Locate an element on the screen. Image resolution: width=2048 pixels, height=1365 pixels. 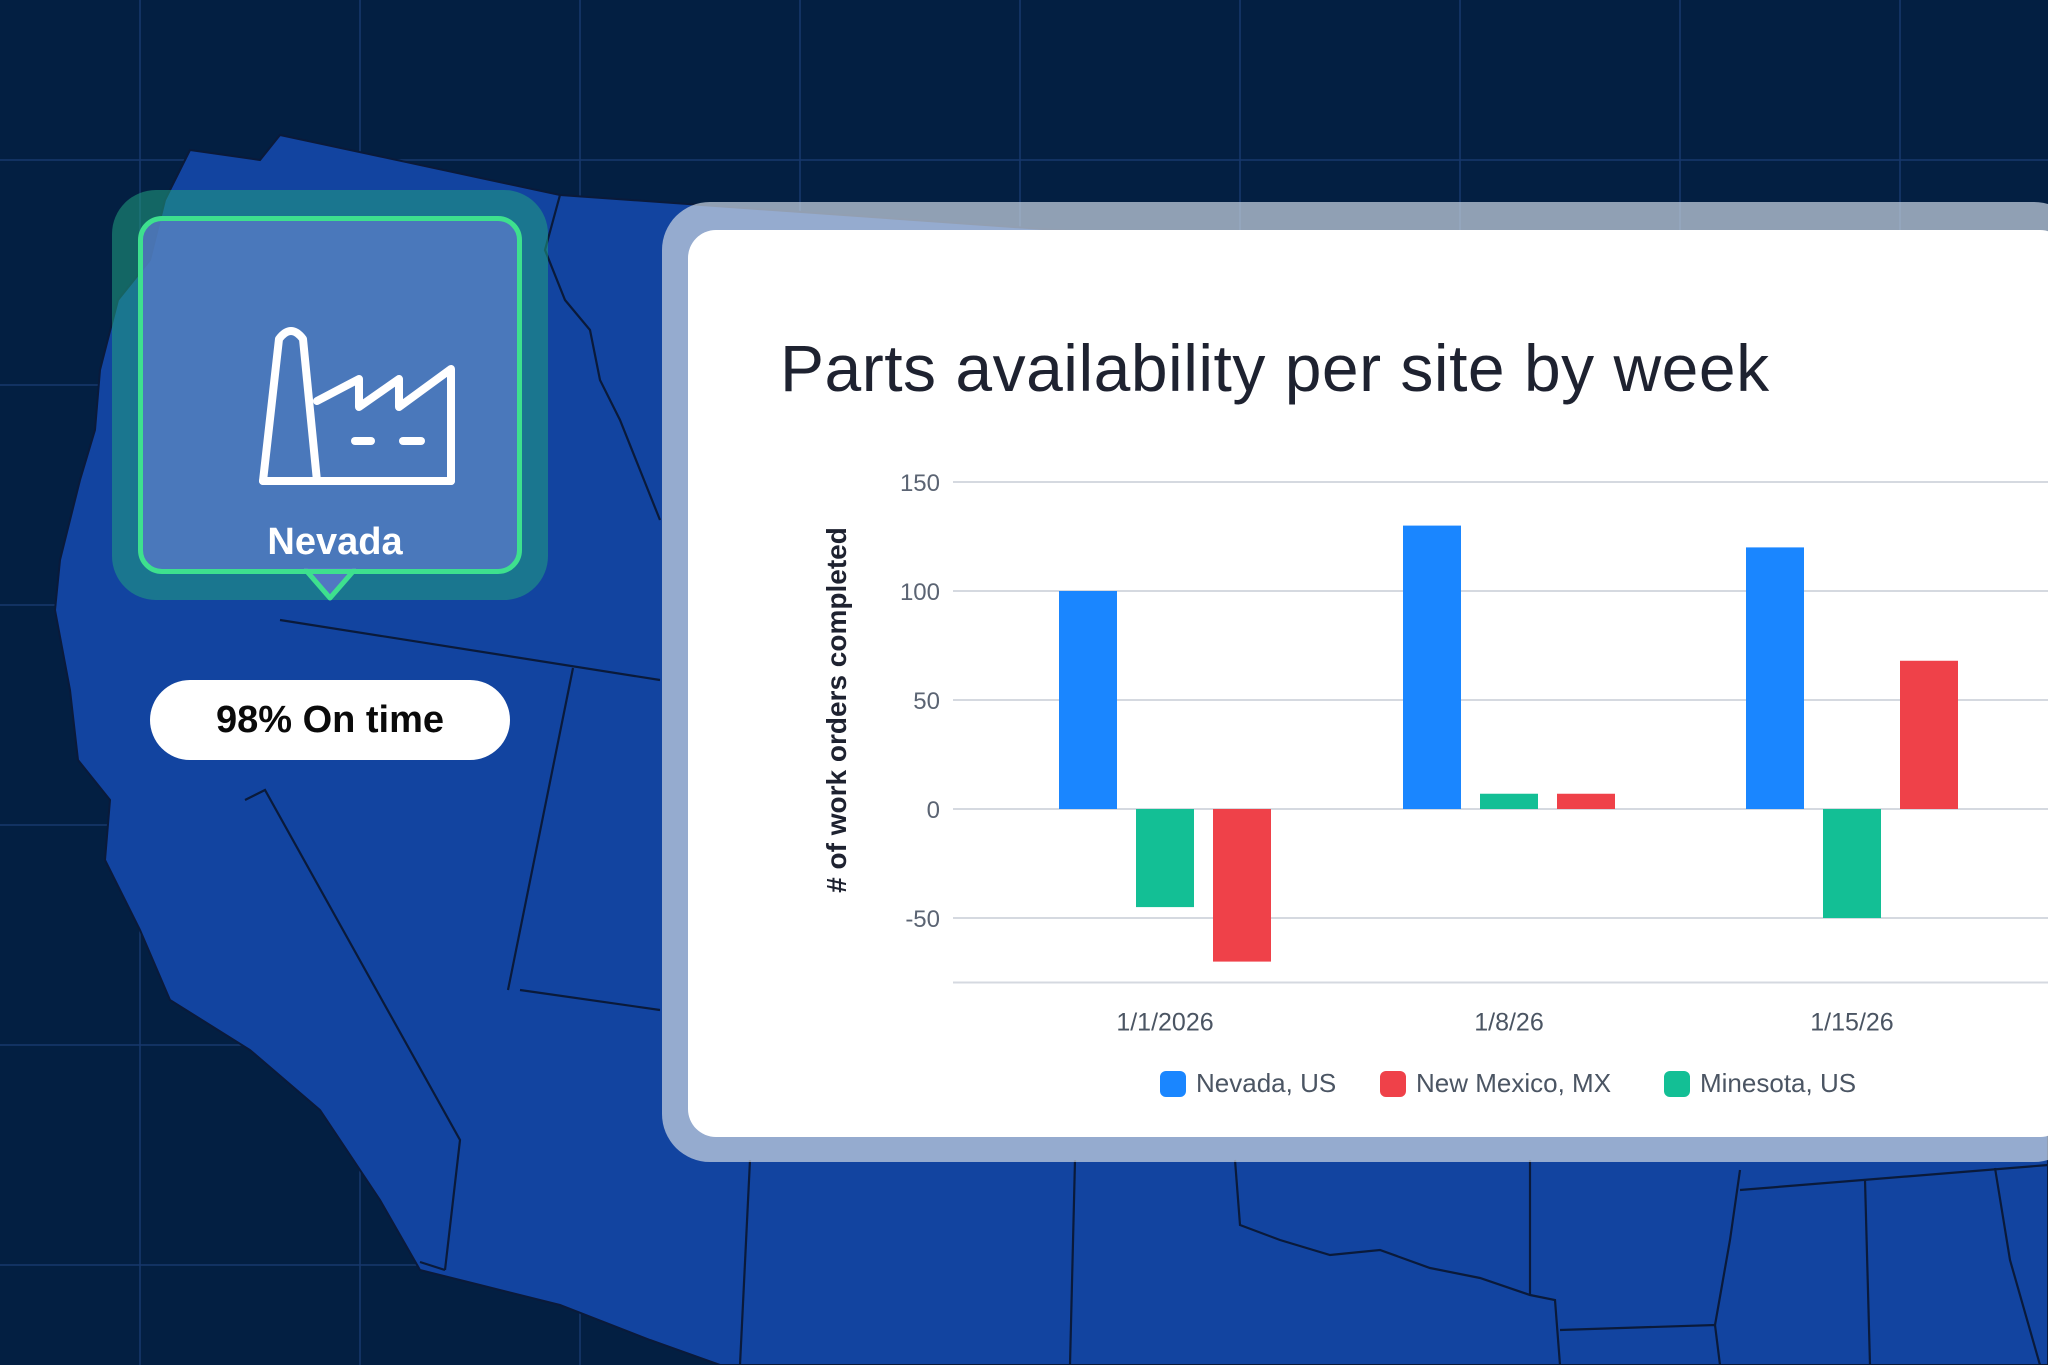
y-tick-label: 50 is located at coordinates (926, 701).